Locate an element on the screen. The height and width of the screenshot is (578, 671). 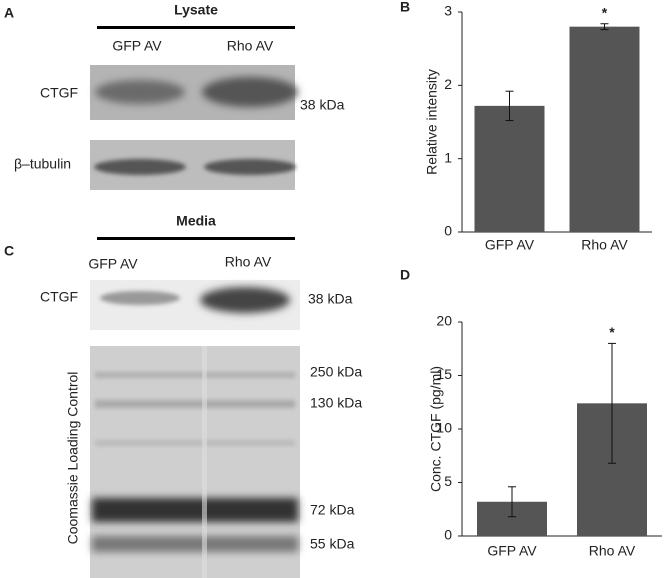
y-axis-label: Conc. CTGF (pg/ml) is located at coordinates (436, 429).